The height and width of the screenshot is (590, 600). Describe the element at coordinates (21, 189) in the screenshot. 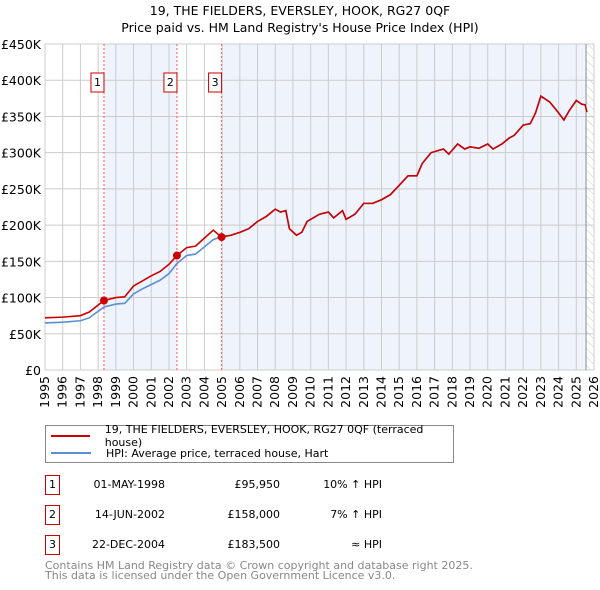

I see `y-tick-label: £250K` at that location.